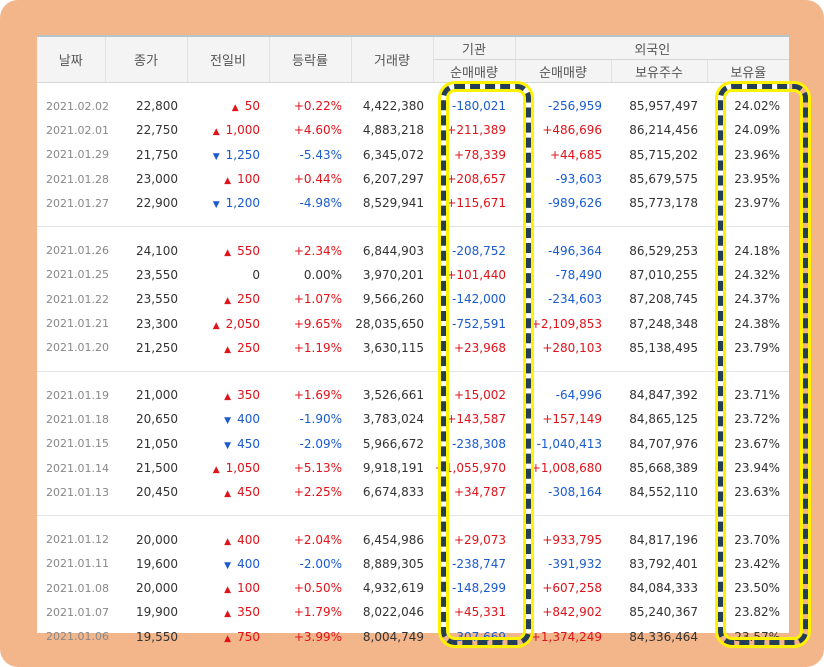 The width and height of the screenshot is (824, 667). Describe the element at coordinates (569, 443) in the screenshot. I see `cell-foreign-net: -1,040,413` at that location.